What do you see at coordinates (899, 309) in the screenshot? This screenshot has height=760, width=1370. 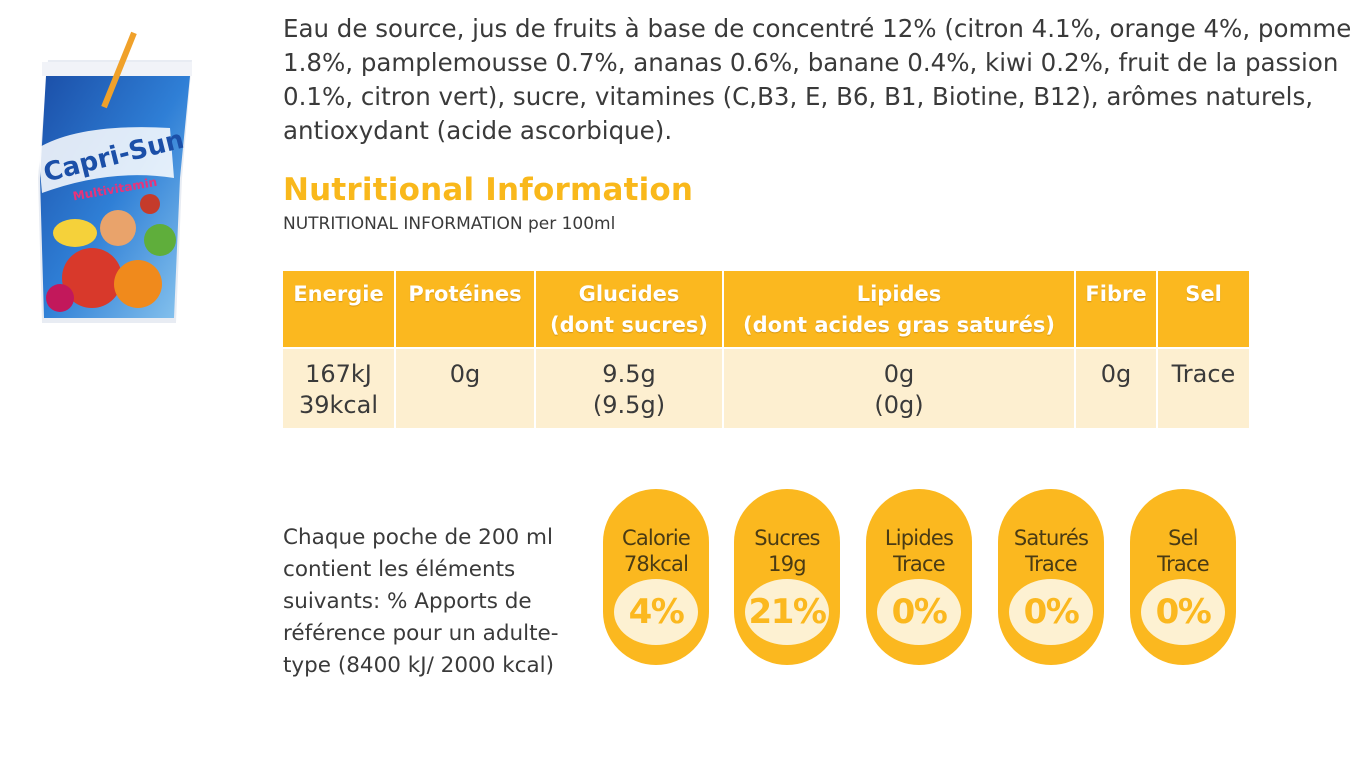 I see `header-lipides: Lipides (dont acides gras saturés)` at bounding box center [899, 309].